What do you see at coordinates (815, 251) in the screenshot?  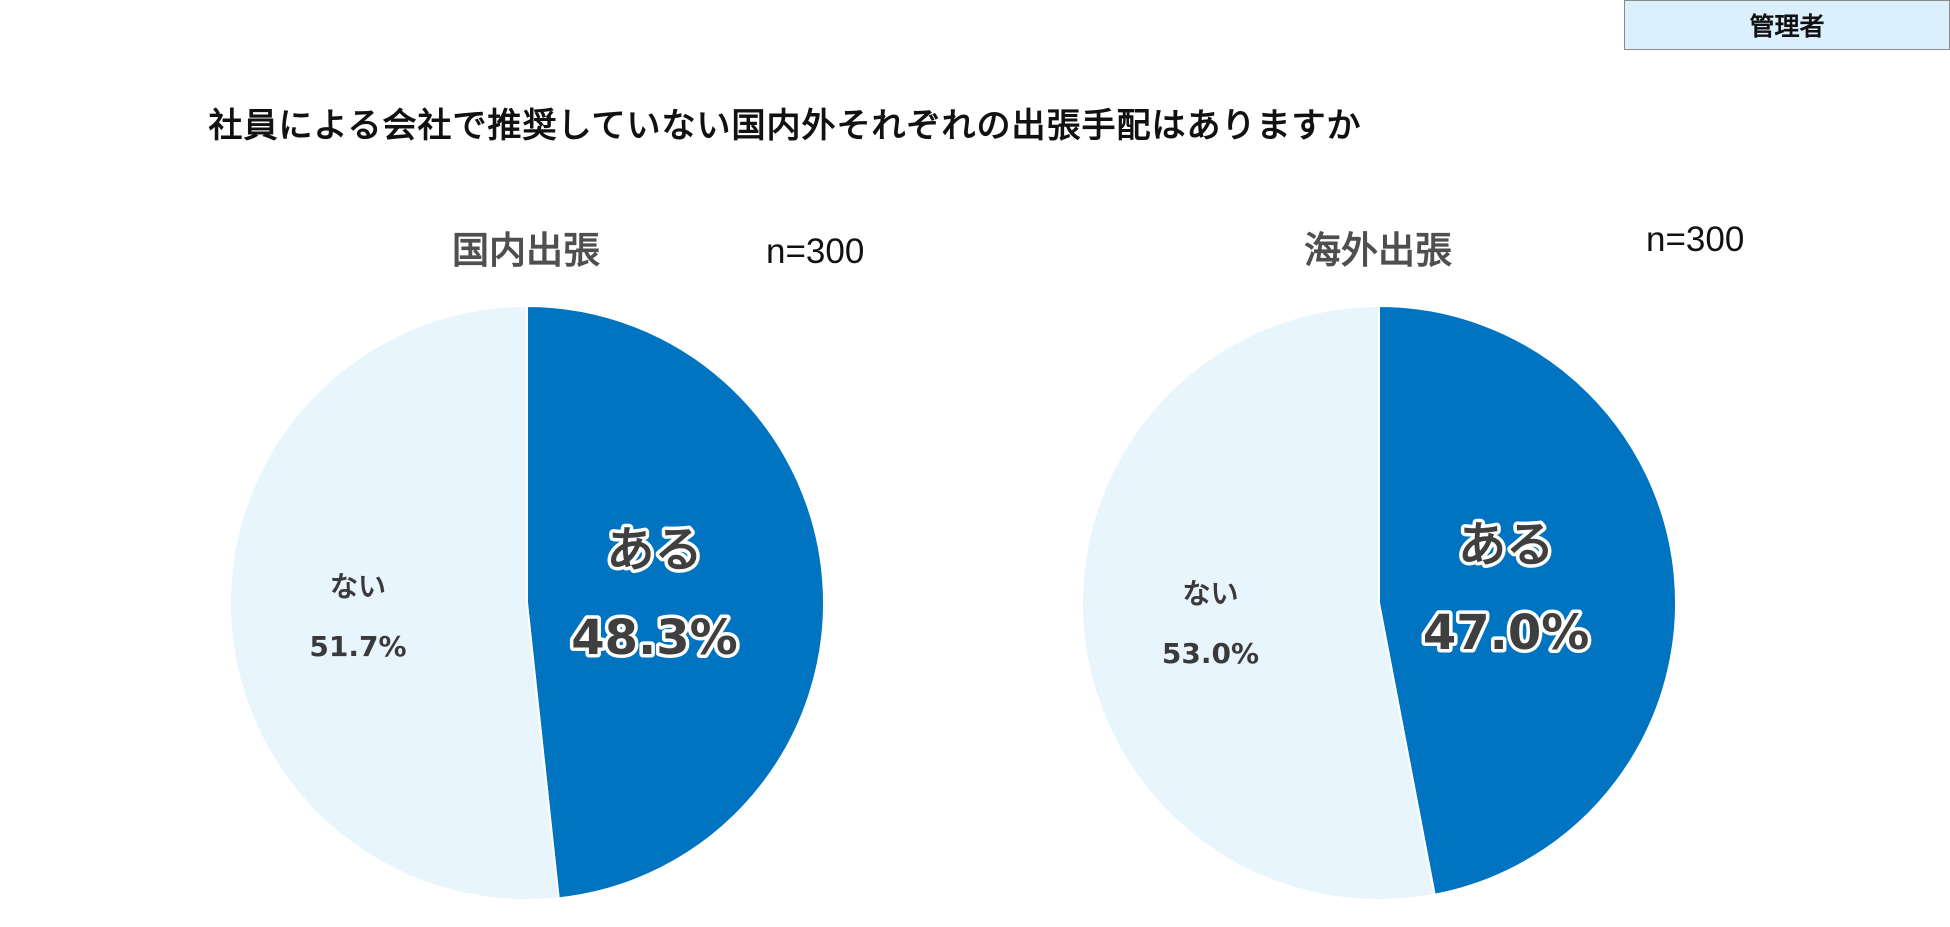 I see `pie-1-n-label: n=300` at bounding box center [815, 251].